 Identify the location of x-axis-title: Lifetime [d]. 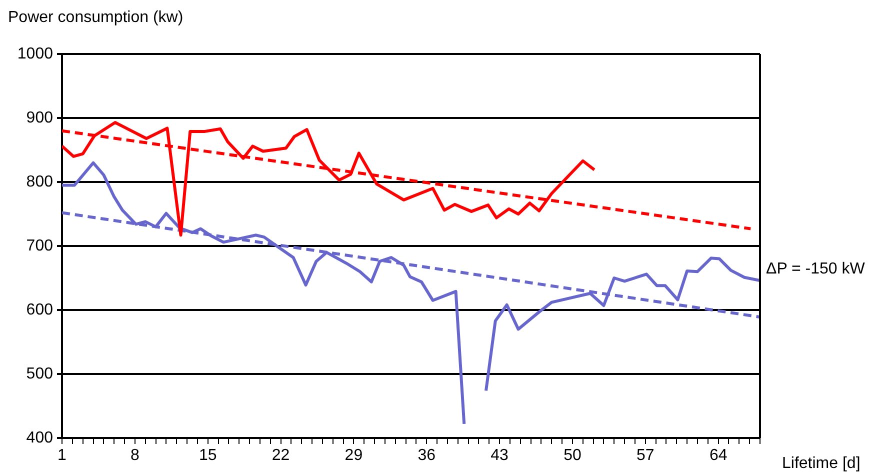
(821, 463).